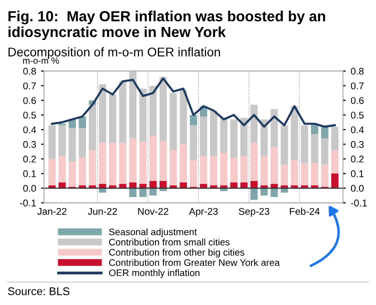  Describe the element at coordinates (153, 233) in the screenshot. I see `legend-label: Seasonal adjustment` at that location.